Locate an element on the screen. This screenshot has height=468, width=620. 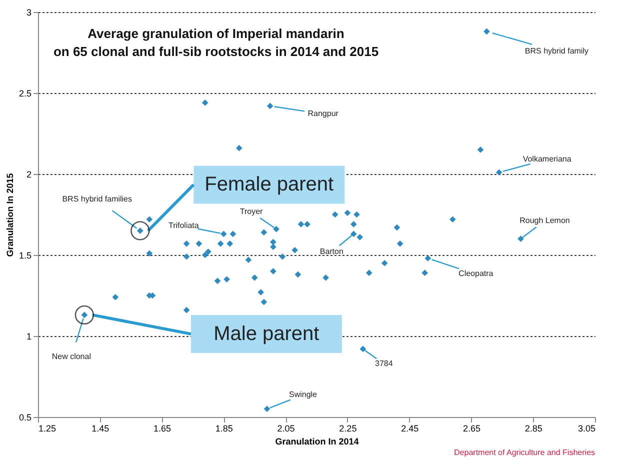
x-tick-label: 1.85 is located at coordinates (224, 429).